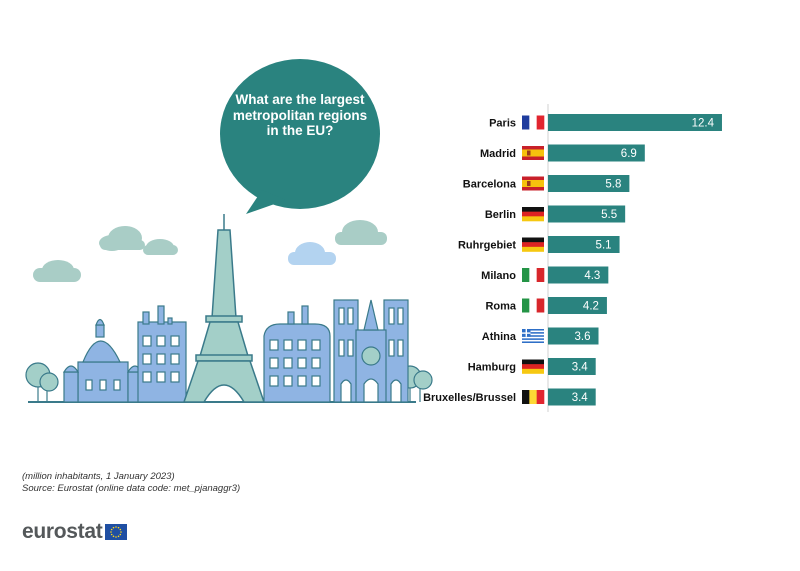 This screenshot has width=800, height=571. I want to click on bar-value-label: 12.4, so click(703, 124).